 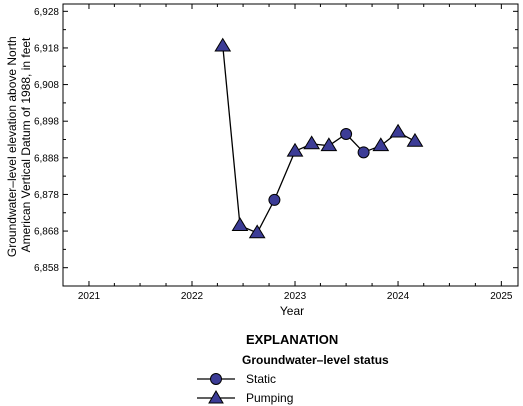 I want to click on y-tick-label: 6,868, so click(x=46, y=232).